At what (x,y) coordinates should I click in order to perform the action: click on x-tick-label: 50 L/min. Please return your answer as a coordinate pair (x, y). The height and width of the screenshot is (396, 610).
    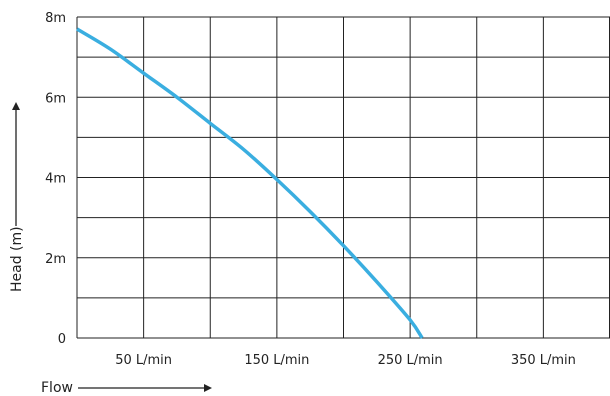
    Looking at the image, I should click on (143, 360).